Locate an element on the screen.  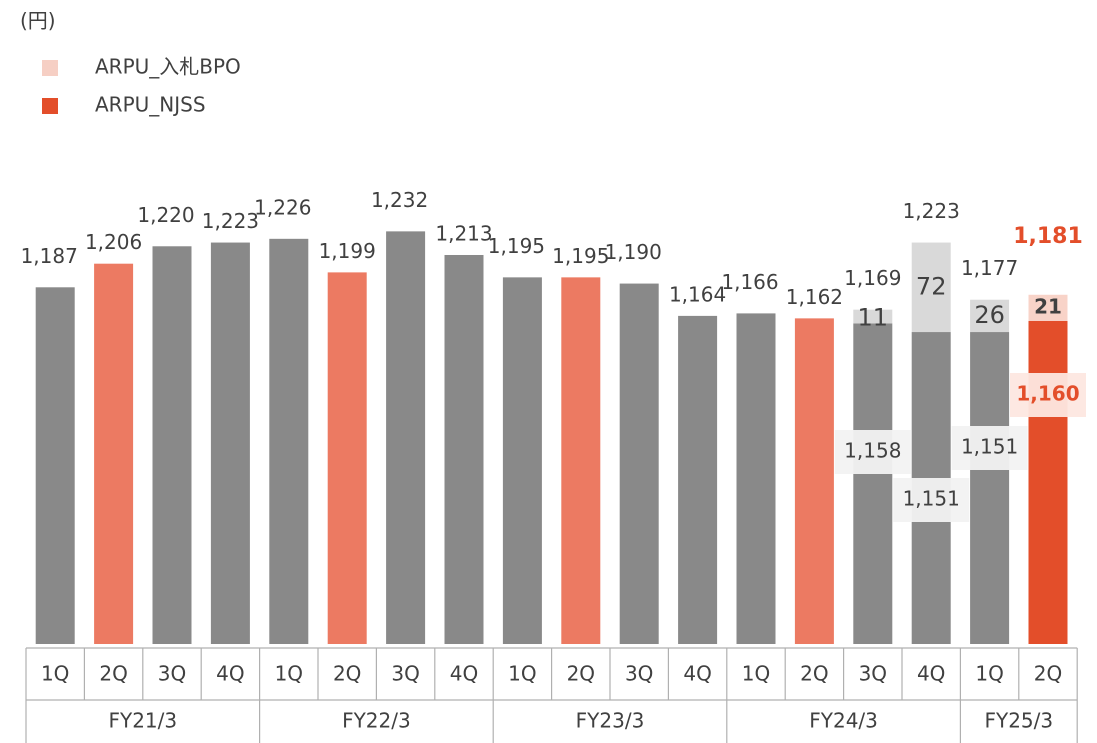
bpo-label: 26 is located at coordinates (989, 315).